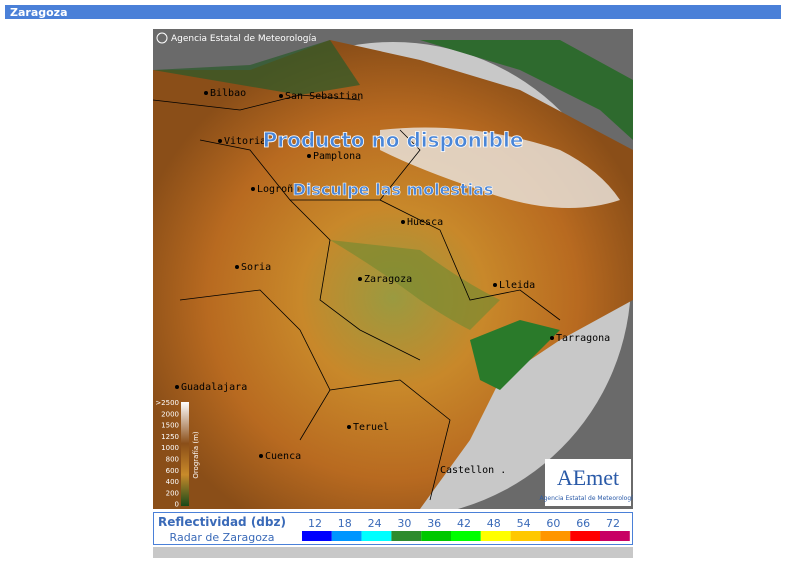 This screenshot has height=569, width=786. What do you see at coordinates (170, 437) in the screenshot?
I see `orography-label: 1250` at bounding box center [170, 437].